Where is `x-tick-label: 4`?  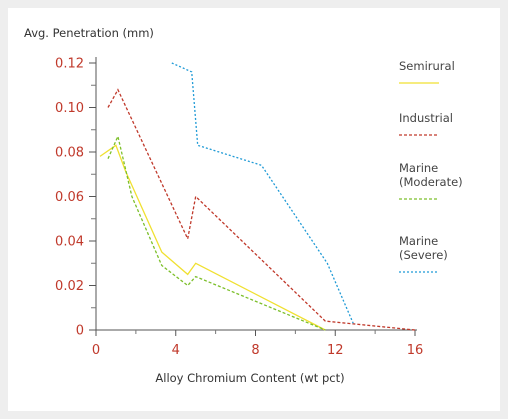 x-tick-label: 4 is located at coordinates (176, 350).